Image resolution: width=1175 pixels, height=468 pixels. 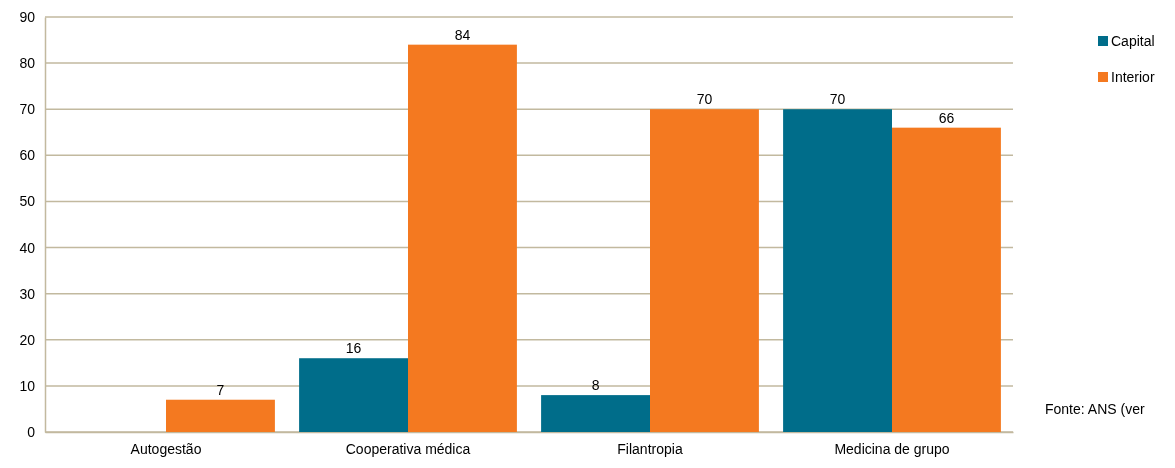 What do you see at coordinates (27, 16) in the screenshot?
I see `y-tick-label: 90` at bounding box center [27, 16].